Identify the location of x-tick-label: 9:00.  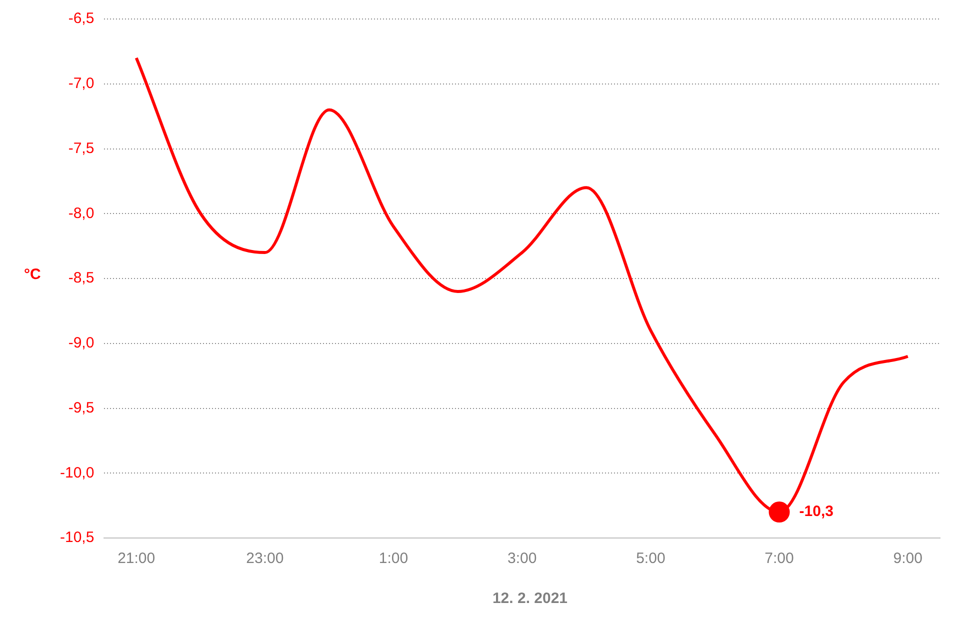
(907, 559).